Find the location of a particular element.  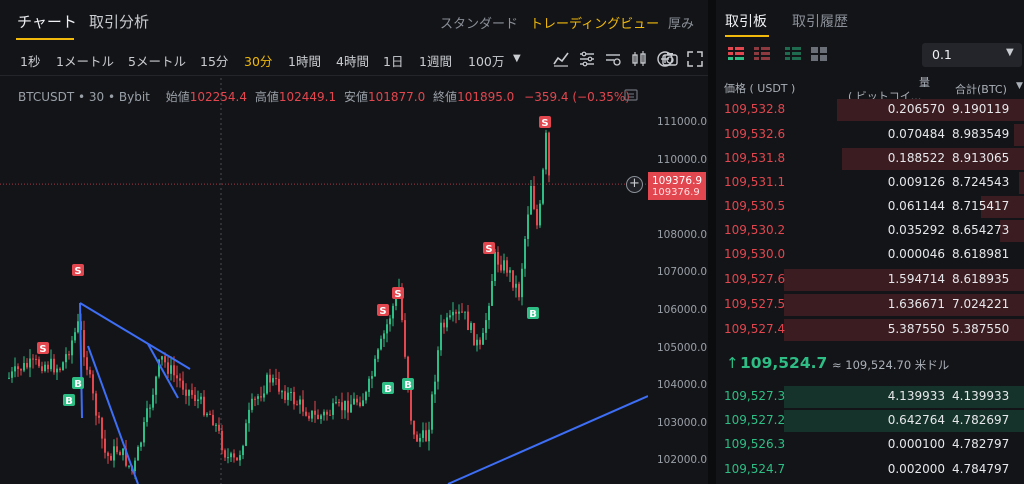

ask-row: 109,527.6 1.594714 8.618935 is located at coordinates (870, 280).